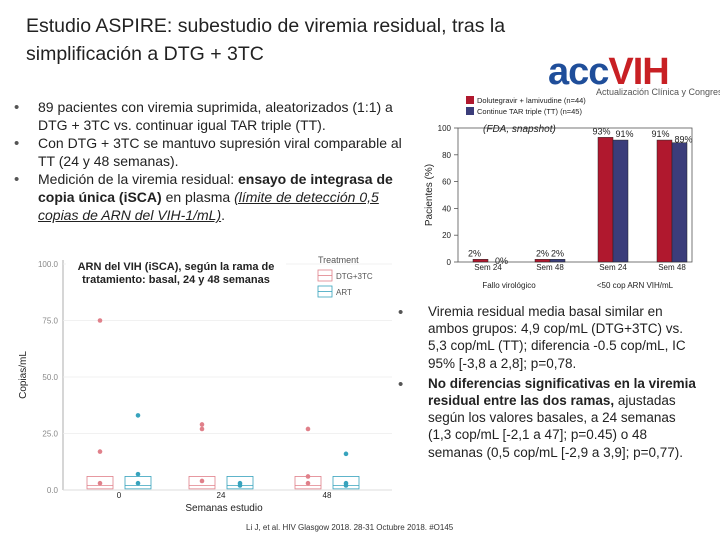 Image resolution: width=720 pixels, height=540 pixels. I want to click on bar-label-dtg: 91%, so click(660, 134).